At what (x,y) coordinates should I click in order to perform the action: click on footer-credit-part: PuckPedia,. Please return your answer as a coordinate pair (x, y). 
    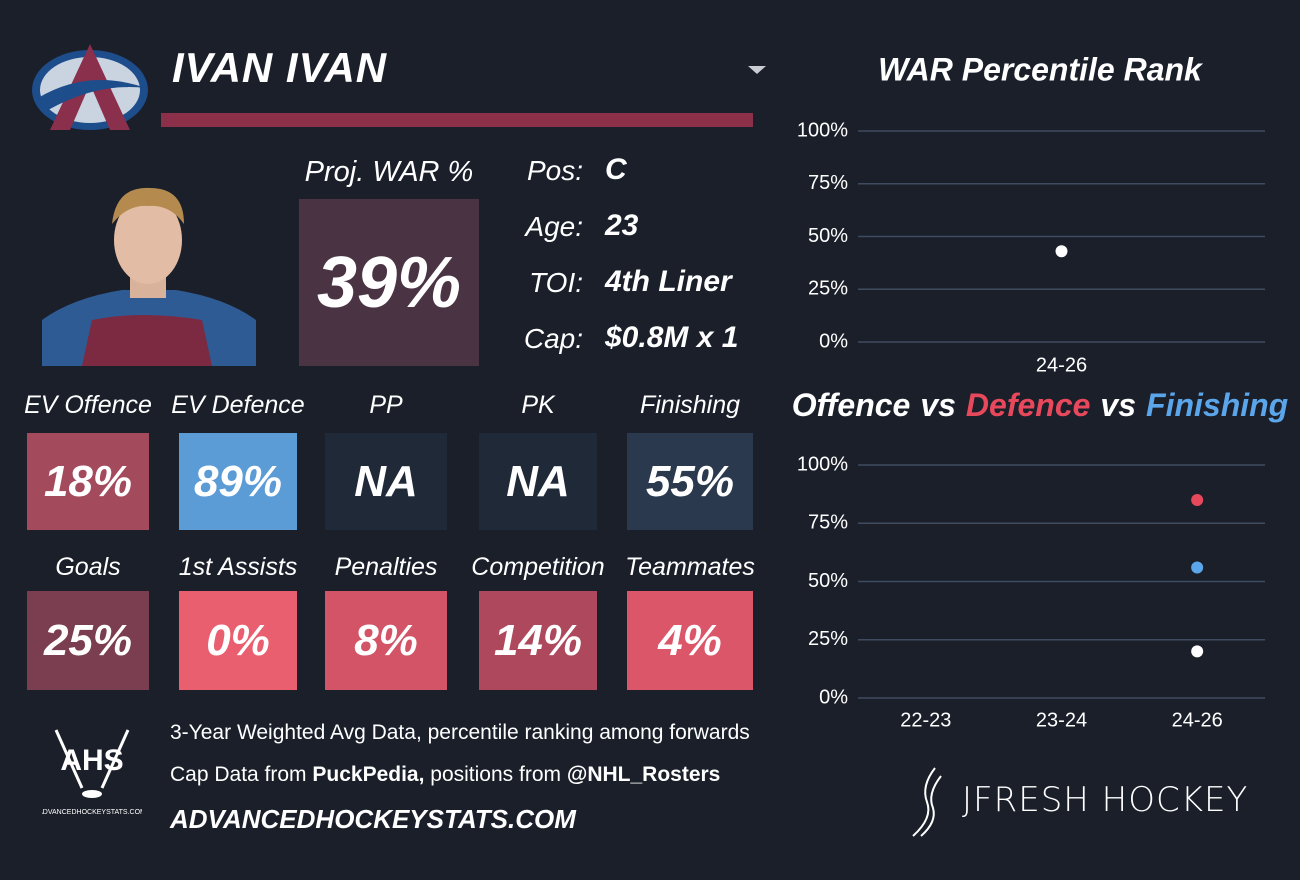
    Looking at the image, I should click on (368, 774).